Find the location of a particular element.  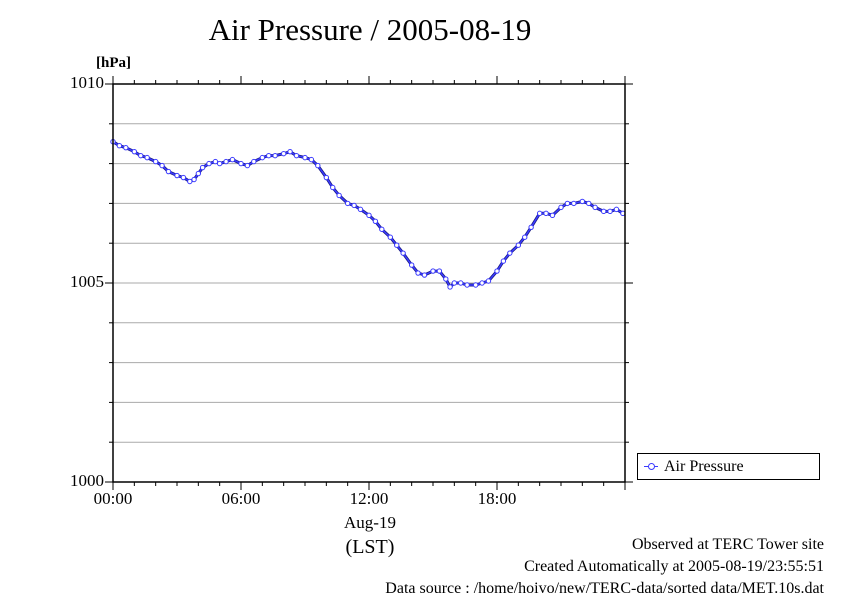

x-tick-label: 12:00 is located at coordinates (369, 498).